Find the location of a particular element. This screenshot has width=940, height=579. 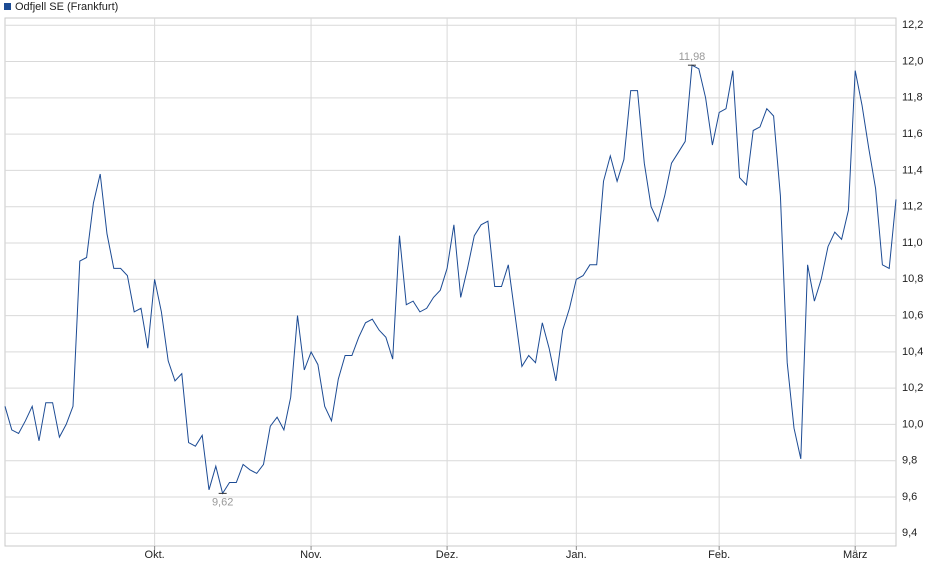

y-tick-label: 10,0 is located at coordinates (912, 424).